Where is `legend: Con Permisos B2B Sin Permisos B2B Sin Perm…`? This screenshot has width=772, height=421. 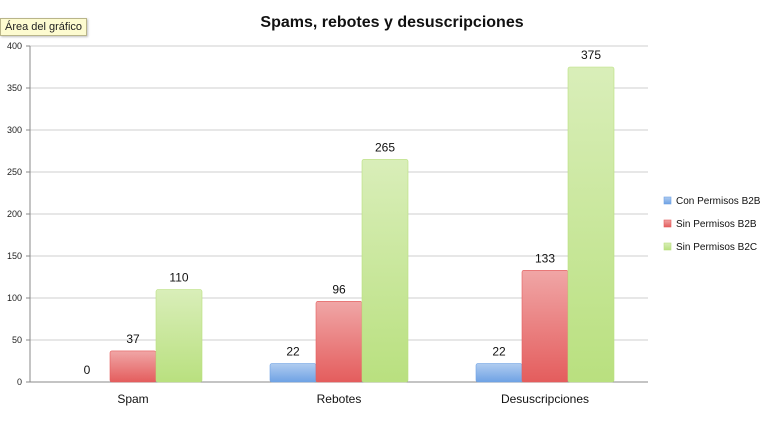 legend: Con Permisos B2B Sin Permisos B2B Sin Perm… is located at coordinates (712, 224).